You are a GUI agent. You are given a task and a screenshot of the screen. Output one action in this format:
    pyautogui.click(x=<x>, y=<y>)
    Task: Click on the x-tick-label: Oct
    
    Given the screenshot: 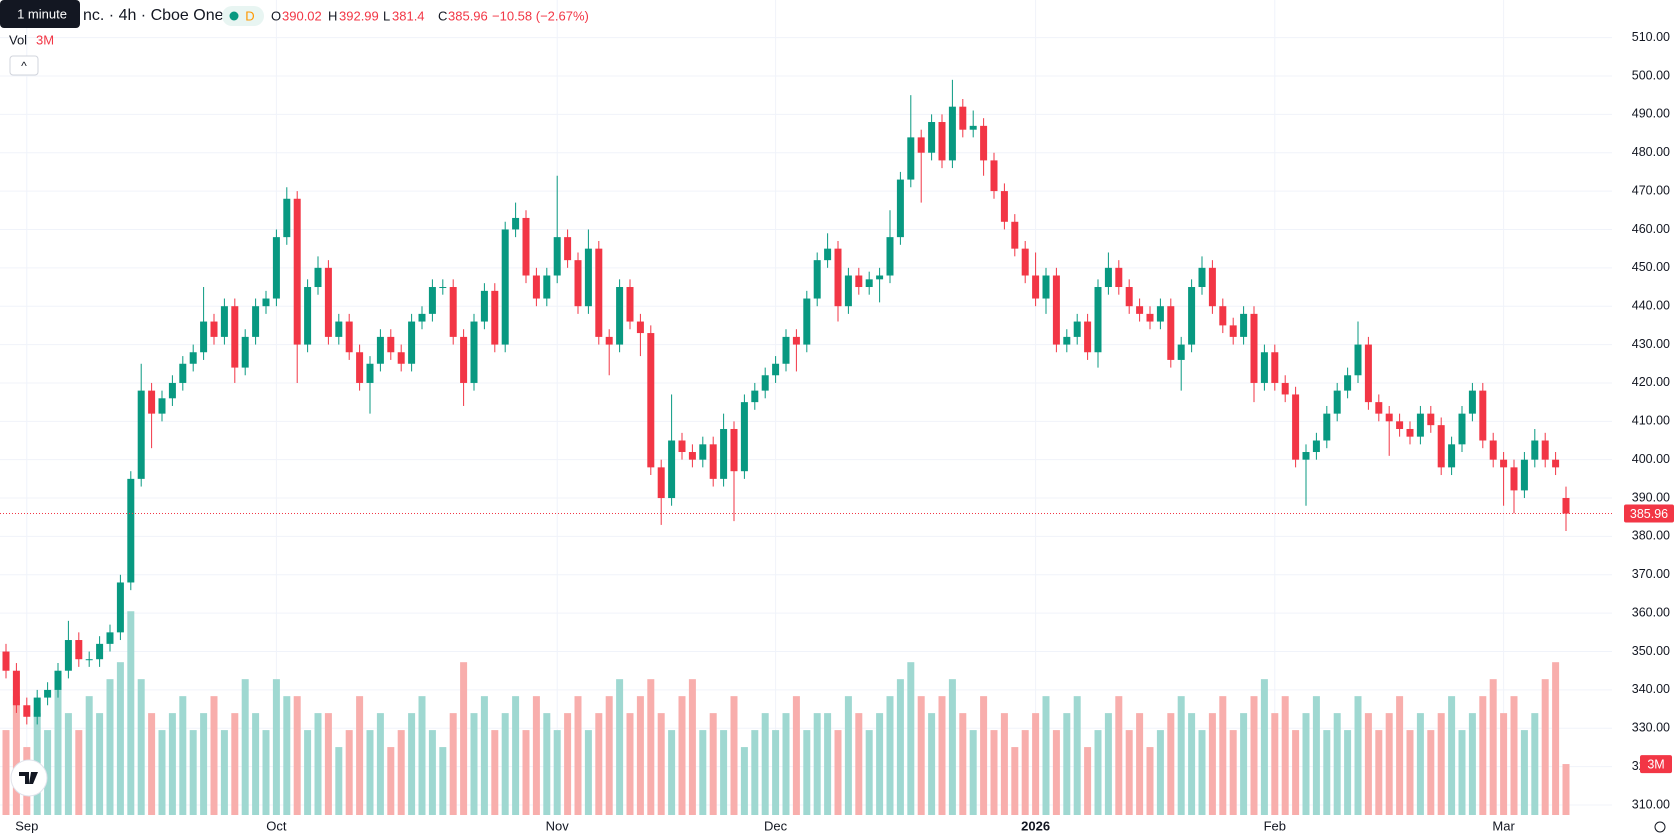 What is the action you would take?
    pyautogui.click(x=276, y=825)
    